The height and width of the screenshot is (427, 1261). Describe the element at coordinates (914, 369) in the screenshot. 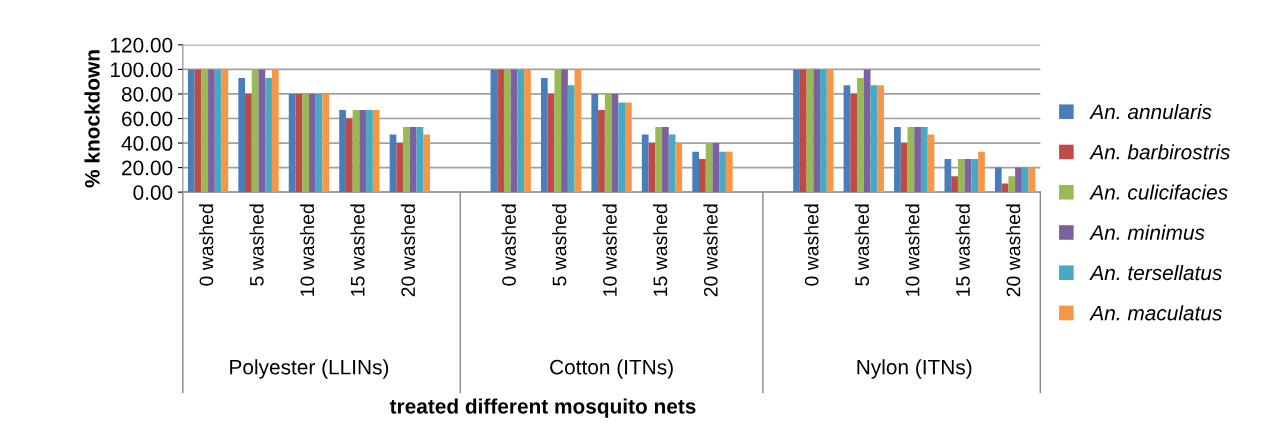

I see `text: Nylon (ITNs)` at that location.